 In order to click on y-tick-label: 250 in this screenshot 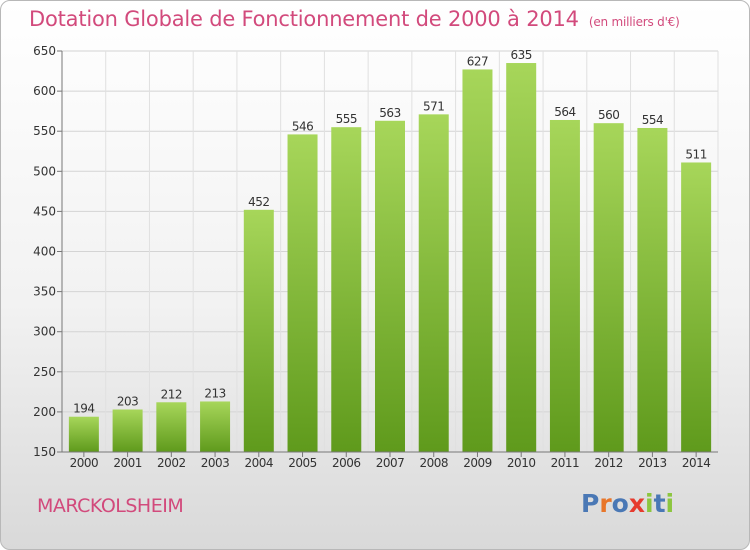, I will do `click(44, 372)`.